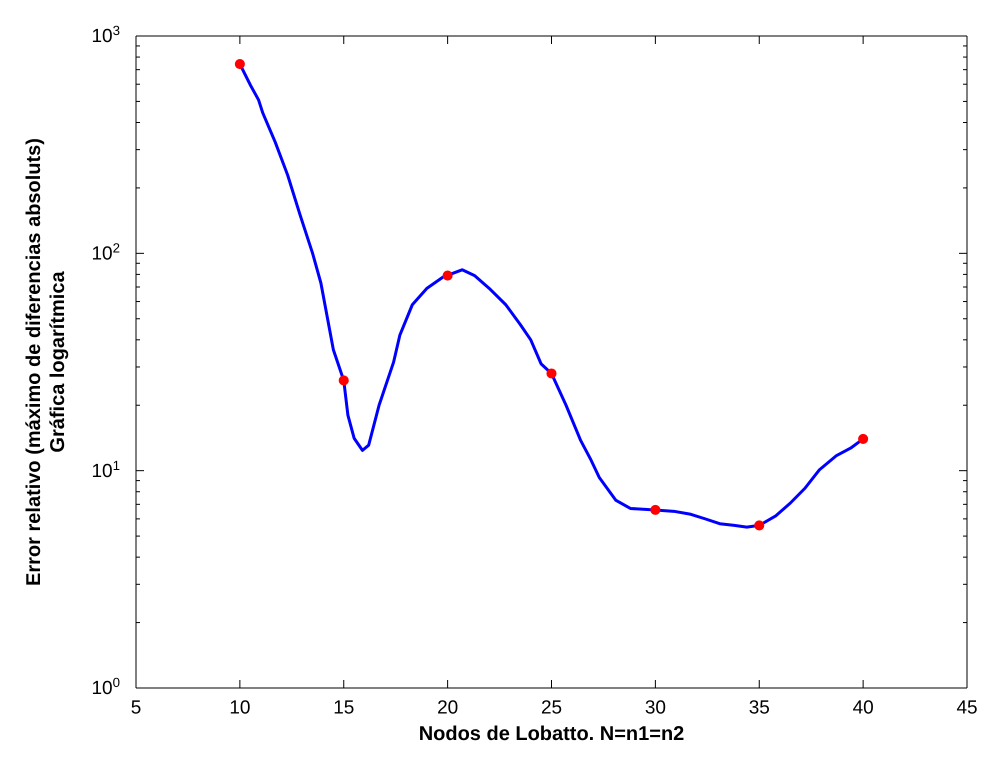 This screenshot has width=984, height=758. Describe the element at coordinates (759, 707) in the screenshot. I see `x-tick-label: 35` at that location.